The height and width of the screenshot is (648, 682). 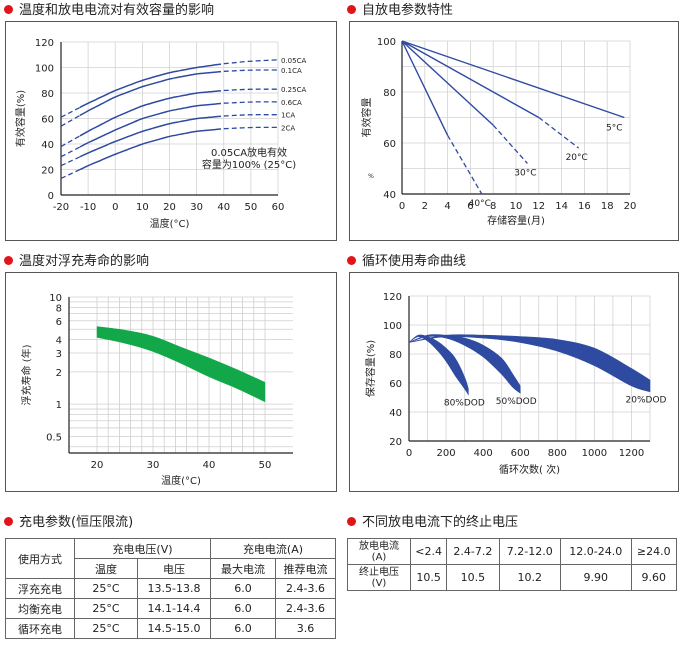 I want to click on series-label: 0.1CA, so click(x=291, y=71).